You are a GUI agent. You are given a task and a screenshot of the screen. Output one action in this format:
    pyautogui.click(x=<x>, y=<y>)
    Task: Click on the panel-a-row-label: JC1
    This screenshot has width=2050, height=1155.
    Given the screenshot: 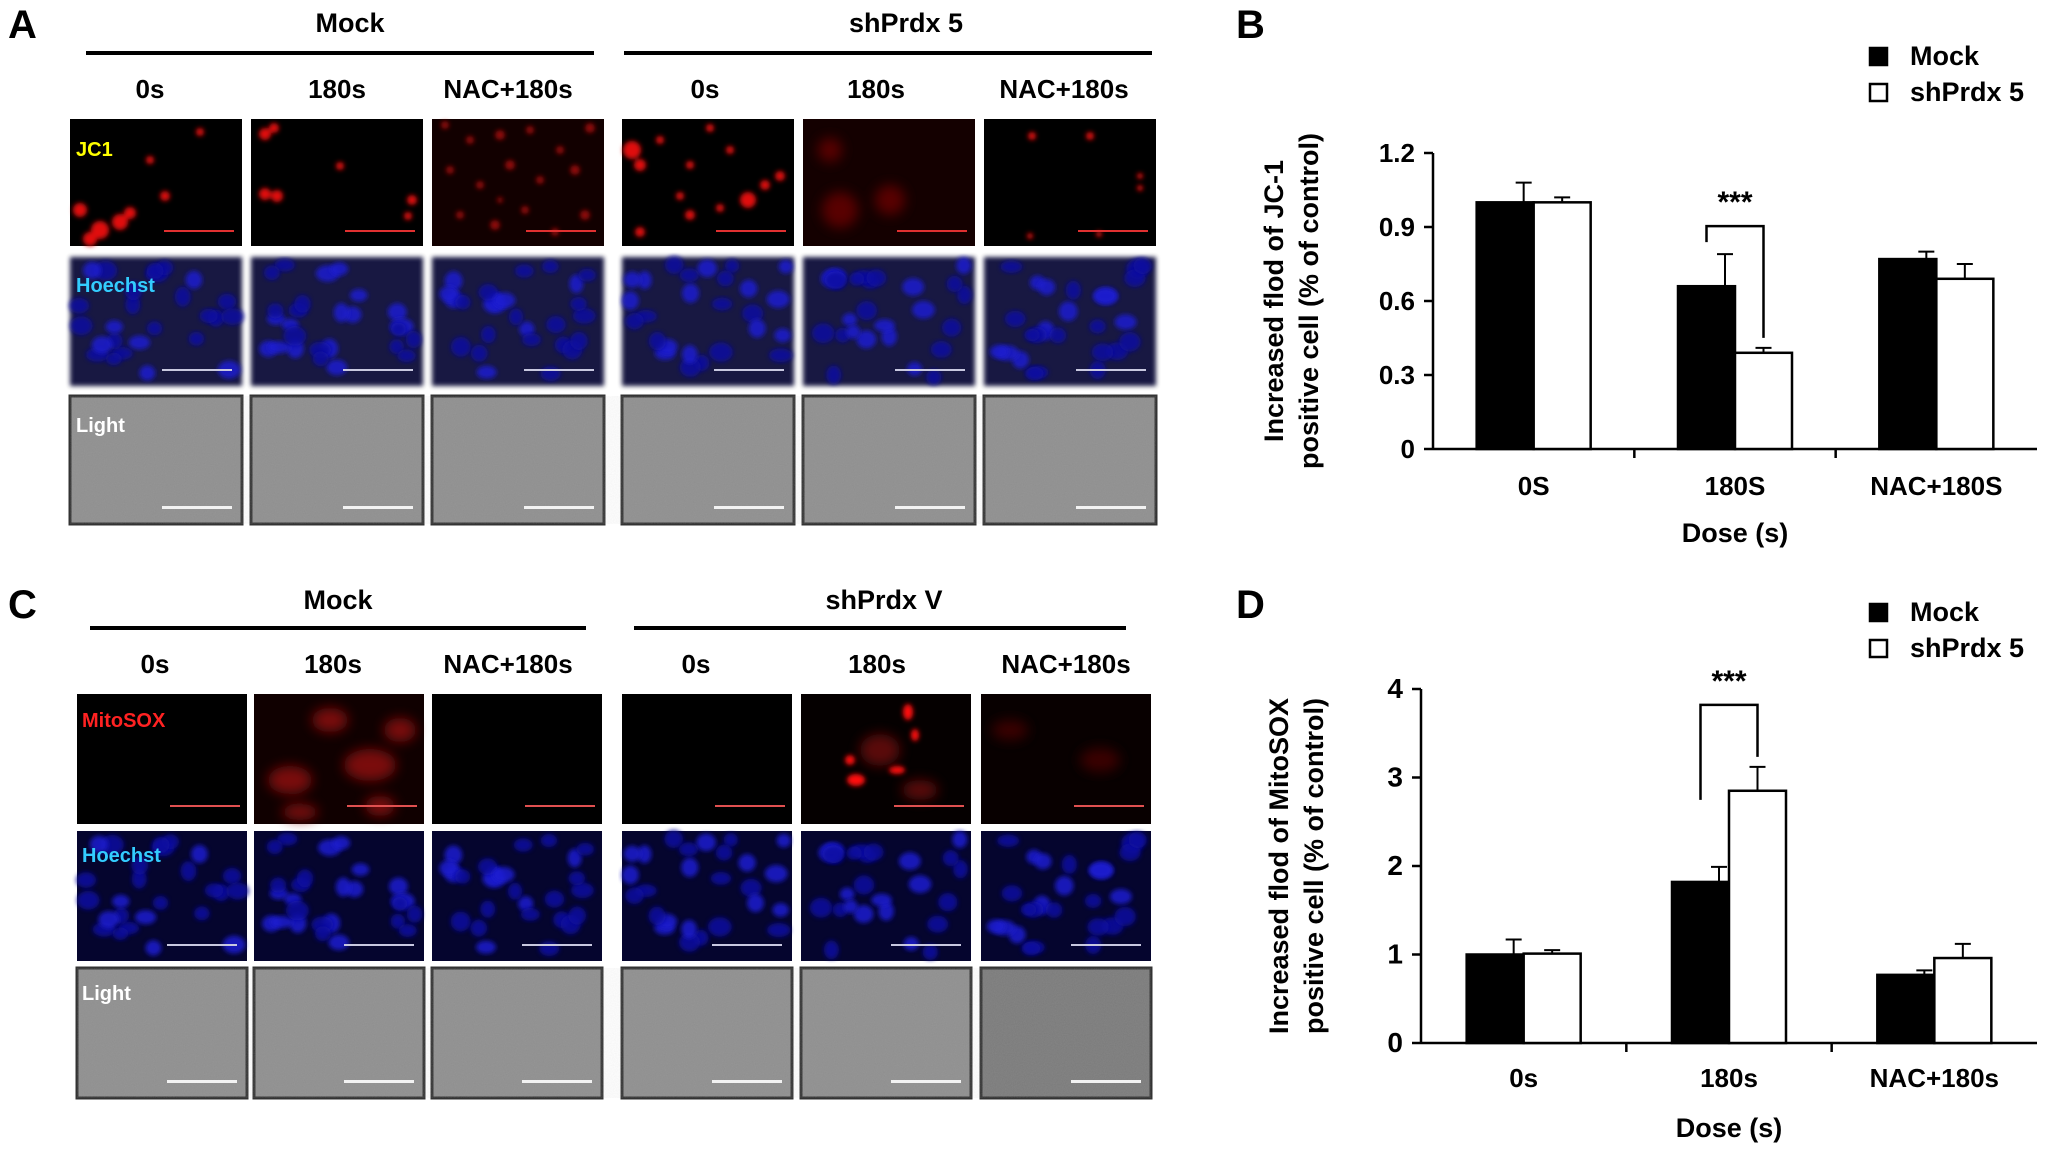 What is the action you would take?
    pyautogui.click(x=94, y=150)
    